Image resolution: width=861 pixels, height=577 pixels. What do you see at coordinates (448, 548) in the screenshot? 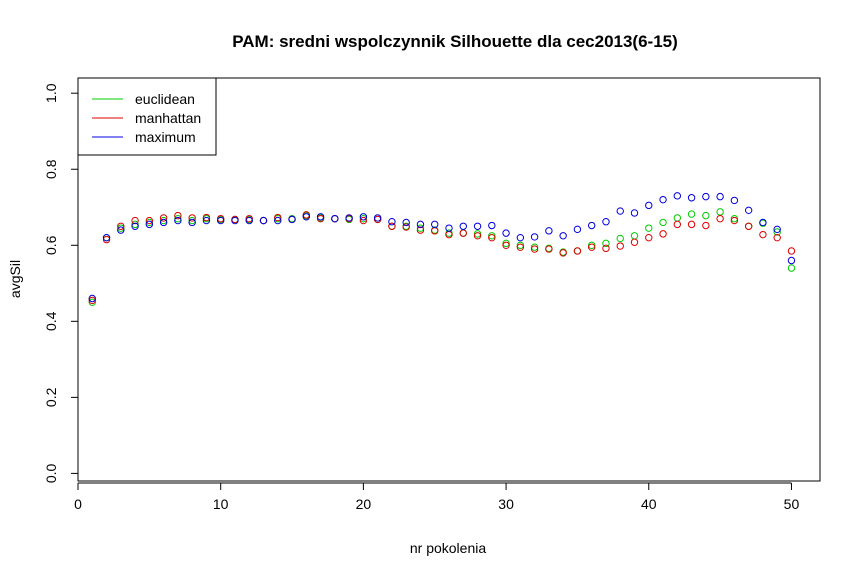
I see `x-axis-label: nr pokolenia` at bounding box center [448, 548].